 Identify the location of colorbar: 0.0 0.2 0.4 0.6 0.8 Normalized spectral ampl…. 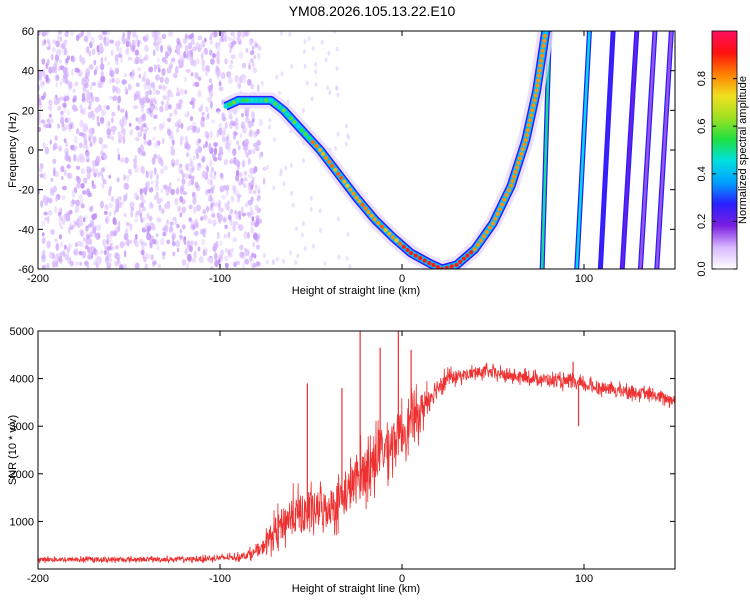
(722, 153).